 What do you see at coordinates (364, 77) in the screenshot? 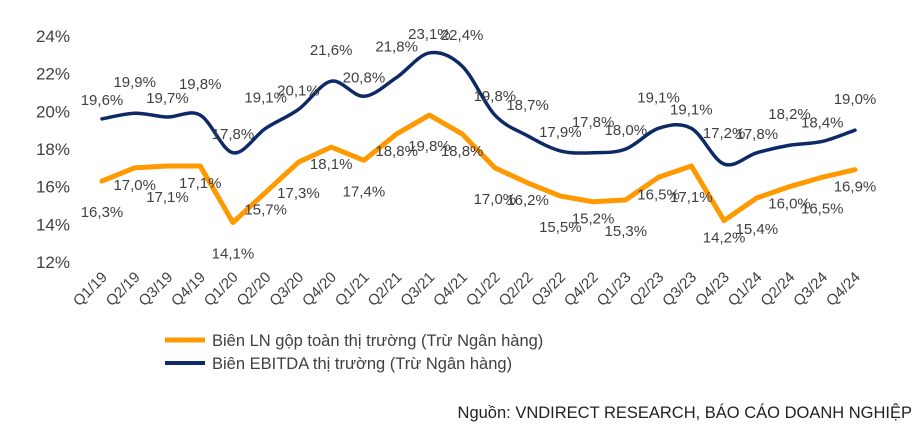
I see `ebitda-margin-label: 20,8%` at bounding box center [364, 77].